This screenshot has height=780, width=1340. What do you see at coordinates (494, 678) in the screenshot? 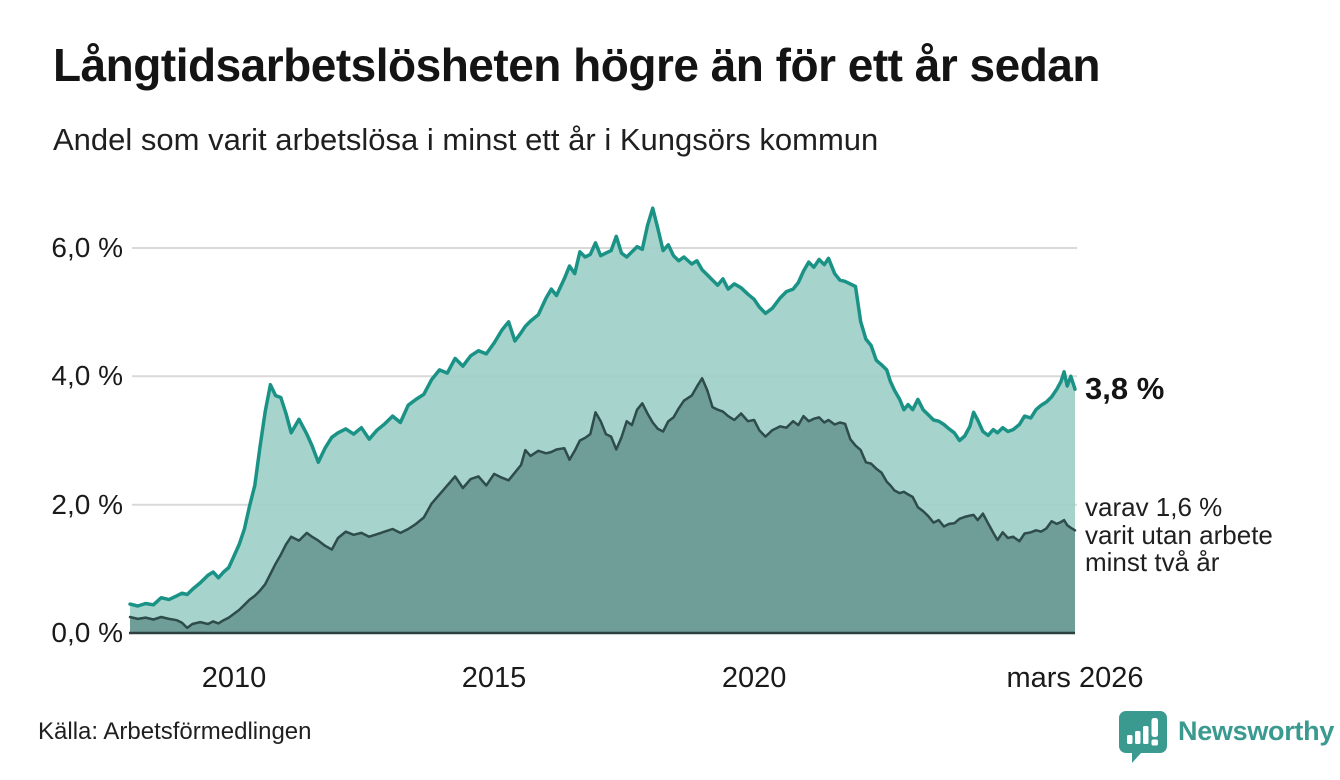
I see `x-axis-tick-2015: 2015` at bounding box center [494, 678].